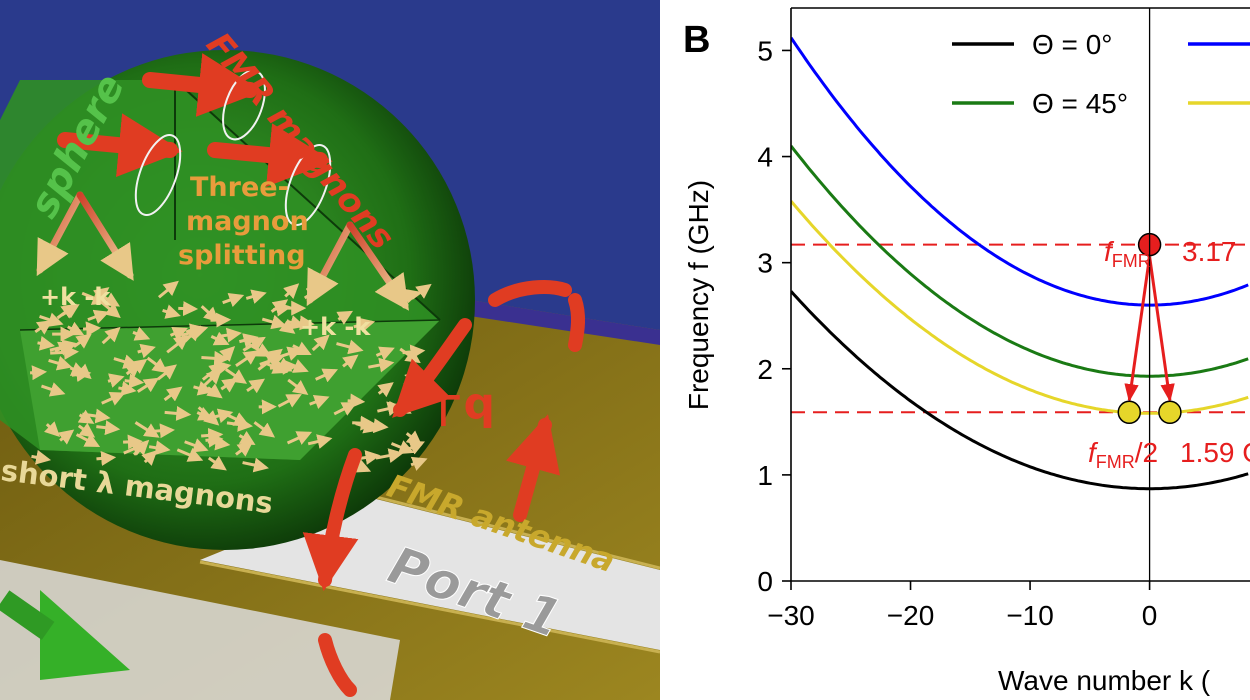 Image resolution: width=1250 pixels, height=700 pixels. What do you see at coordinates (105, 236) in the screenshot?
I see `split-arrow` at bounding box center [105, 236].